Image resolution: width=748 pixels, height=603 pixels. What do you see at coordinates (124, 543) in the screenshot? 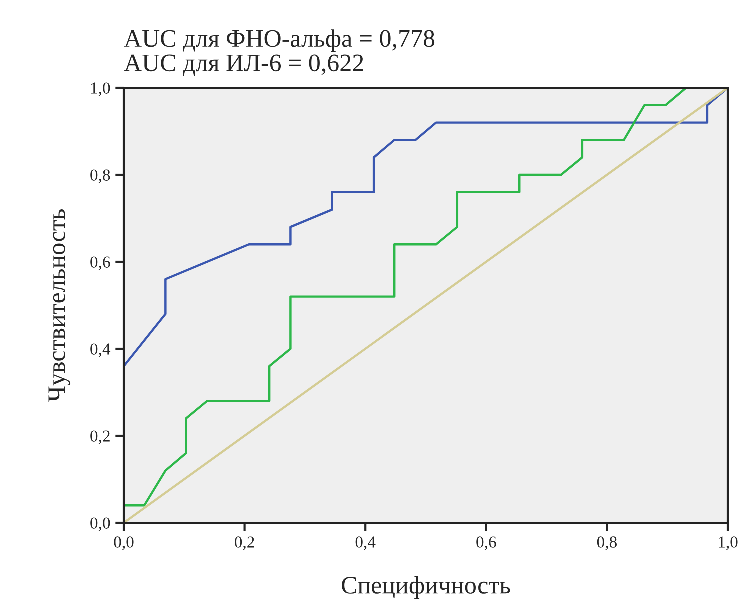
I see `x-tick-label: 0,0` at bounding box center [124, 543].